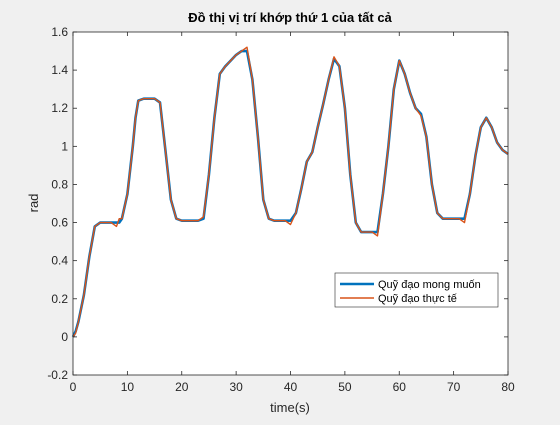  Describe the element at coordinates (73, 387) in the screenshot. I see `x-tick-label: 0` at that location.